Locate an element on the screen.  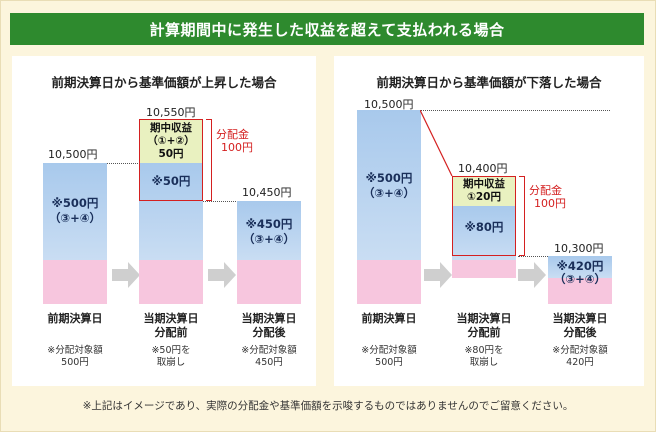
bar-after-text-1: ※450円 is located at coordinates (269, 224).